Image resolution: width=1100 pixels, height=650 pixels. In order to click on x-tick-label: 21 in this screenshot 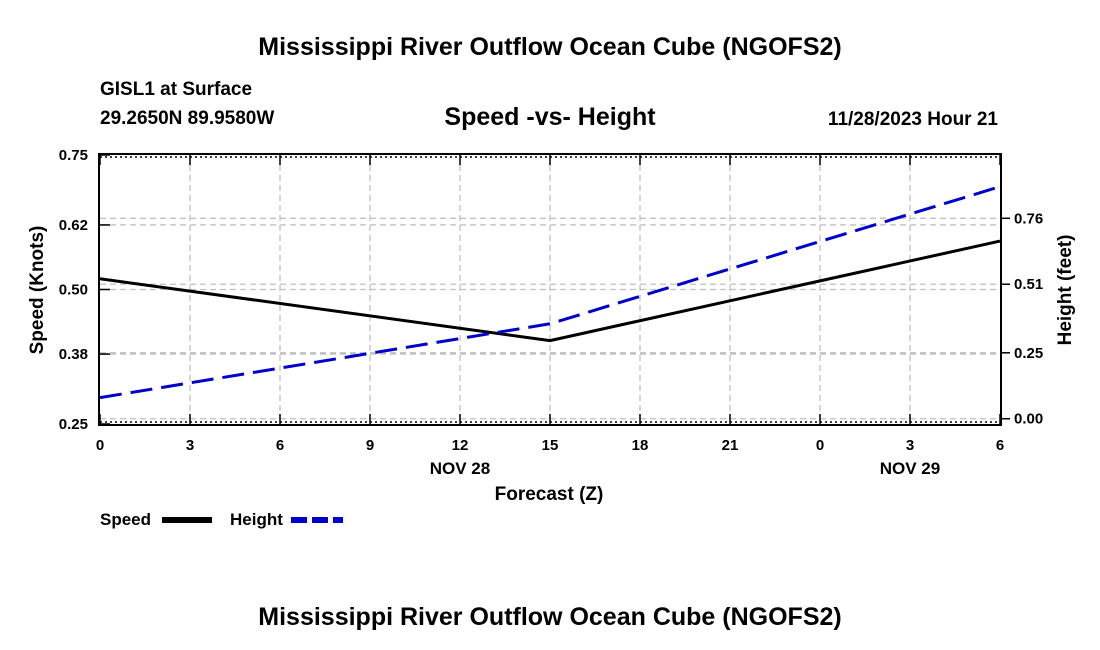, I will do `click(730, 445)`.